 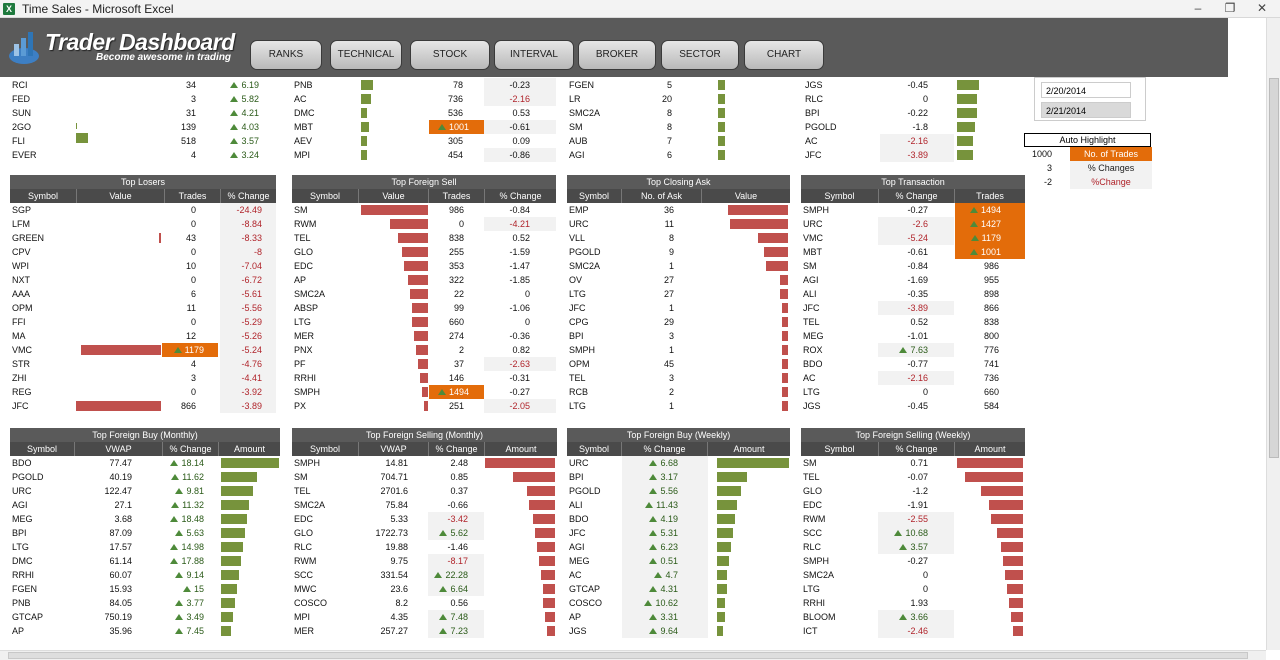 I want to click on fbm-change: 5.63, so click(x=182, y=533).